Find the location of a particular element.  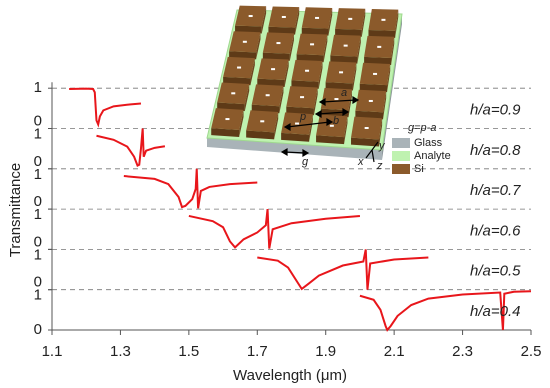

series-label: h/a=0.8 is located at coordinates (495, 150).